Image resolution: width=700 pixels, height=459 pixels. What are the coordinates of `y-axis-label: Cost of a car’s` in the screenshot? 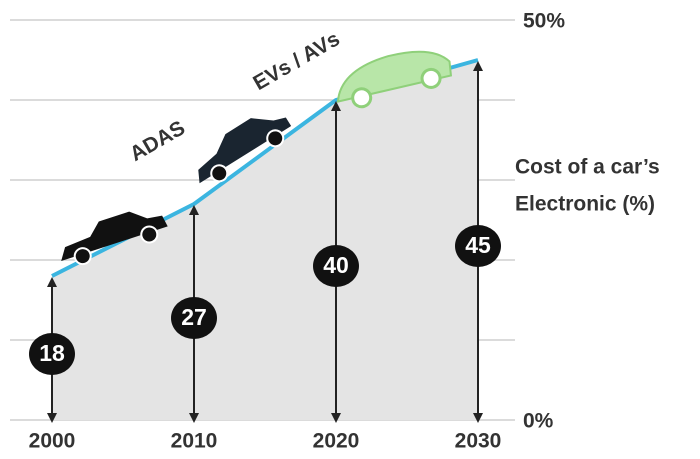 It's located at (587, 167).